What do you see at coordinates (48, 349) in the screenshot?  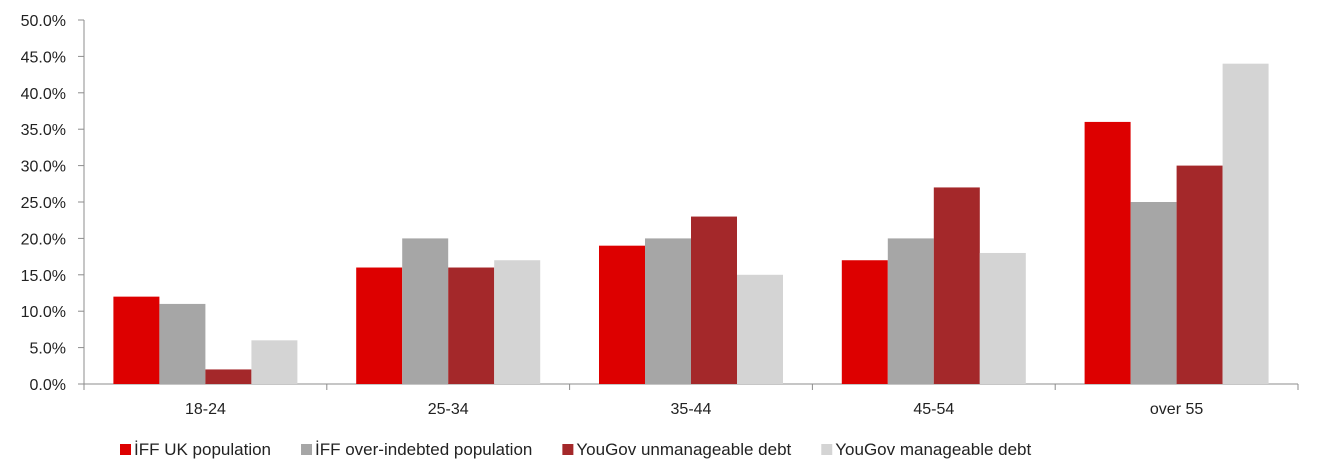 I see `y-tick-label: 5.0%` at bounding box center [48, 349].